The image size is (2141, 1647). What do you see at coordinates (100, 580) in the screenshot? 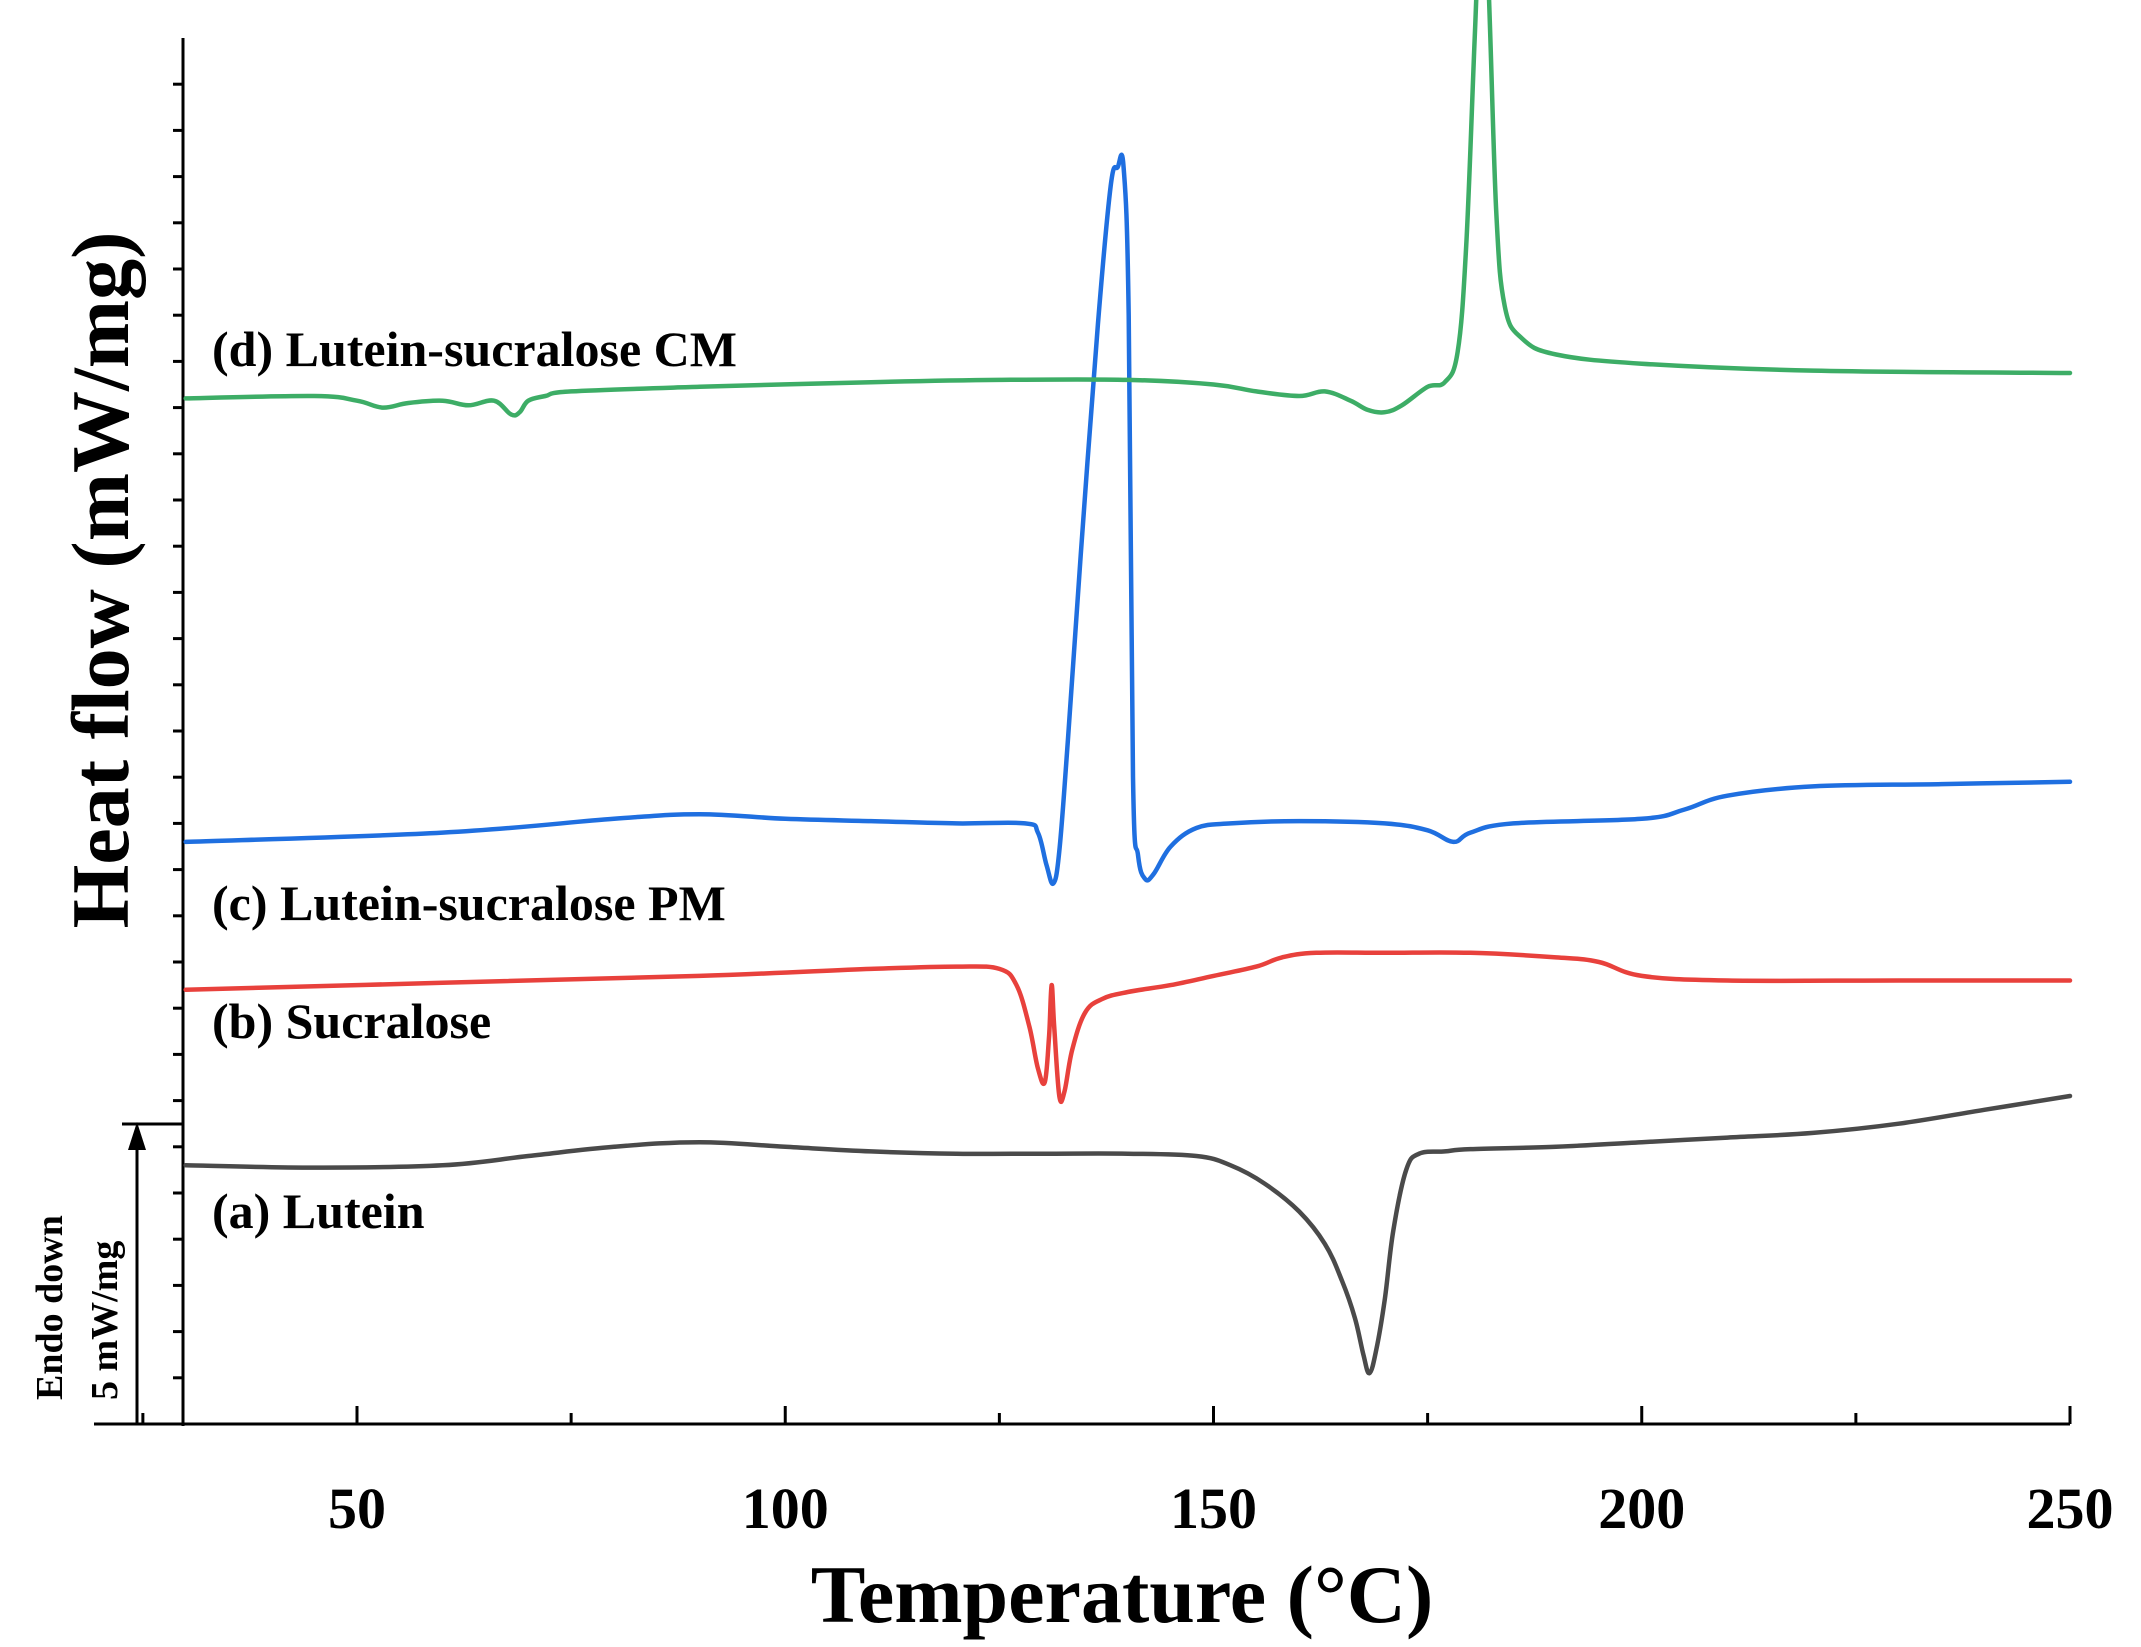
I see `y-axis-title: Heat flow (mW/mg)` at bounding box center [100, 580].